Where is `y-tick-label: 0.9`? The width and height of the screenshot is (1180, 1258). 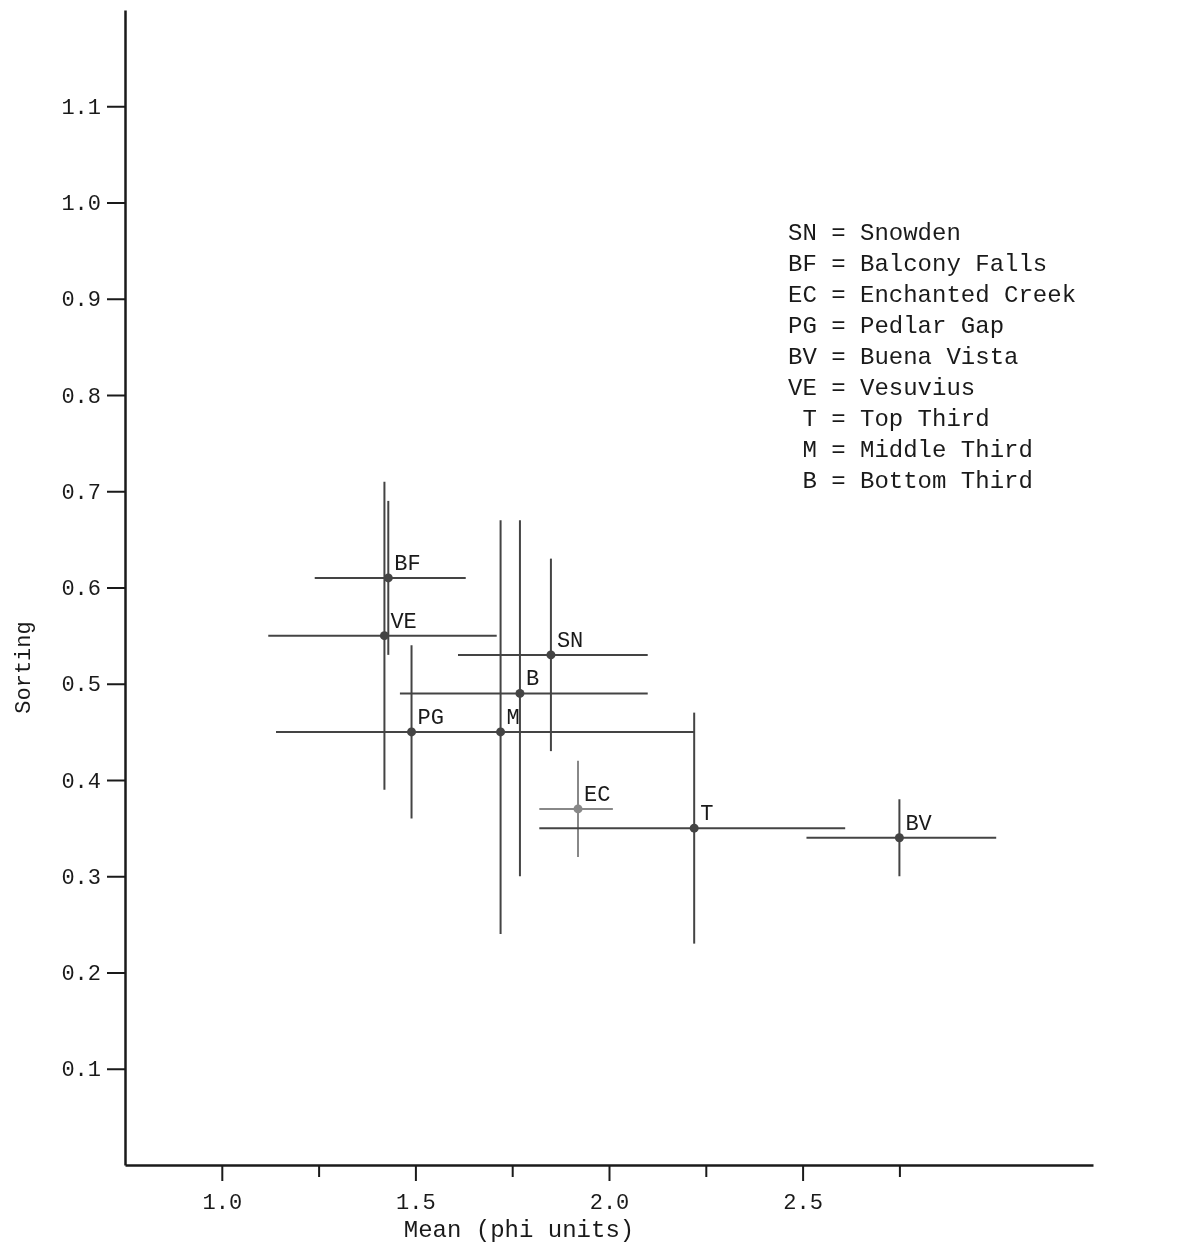
y-tick-label: 0.9 is located at coordinates (81, 301).